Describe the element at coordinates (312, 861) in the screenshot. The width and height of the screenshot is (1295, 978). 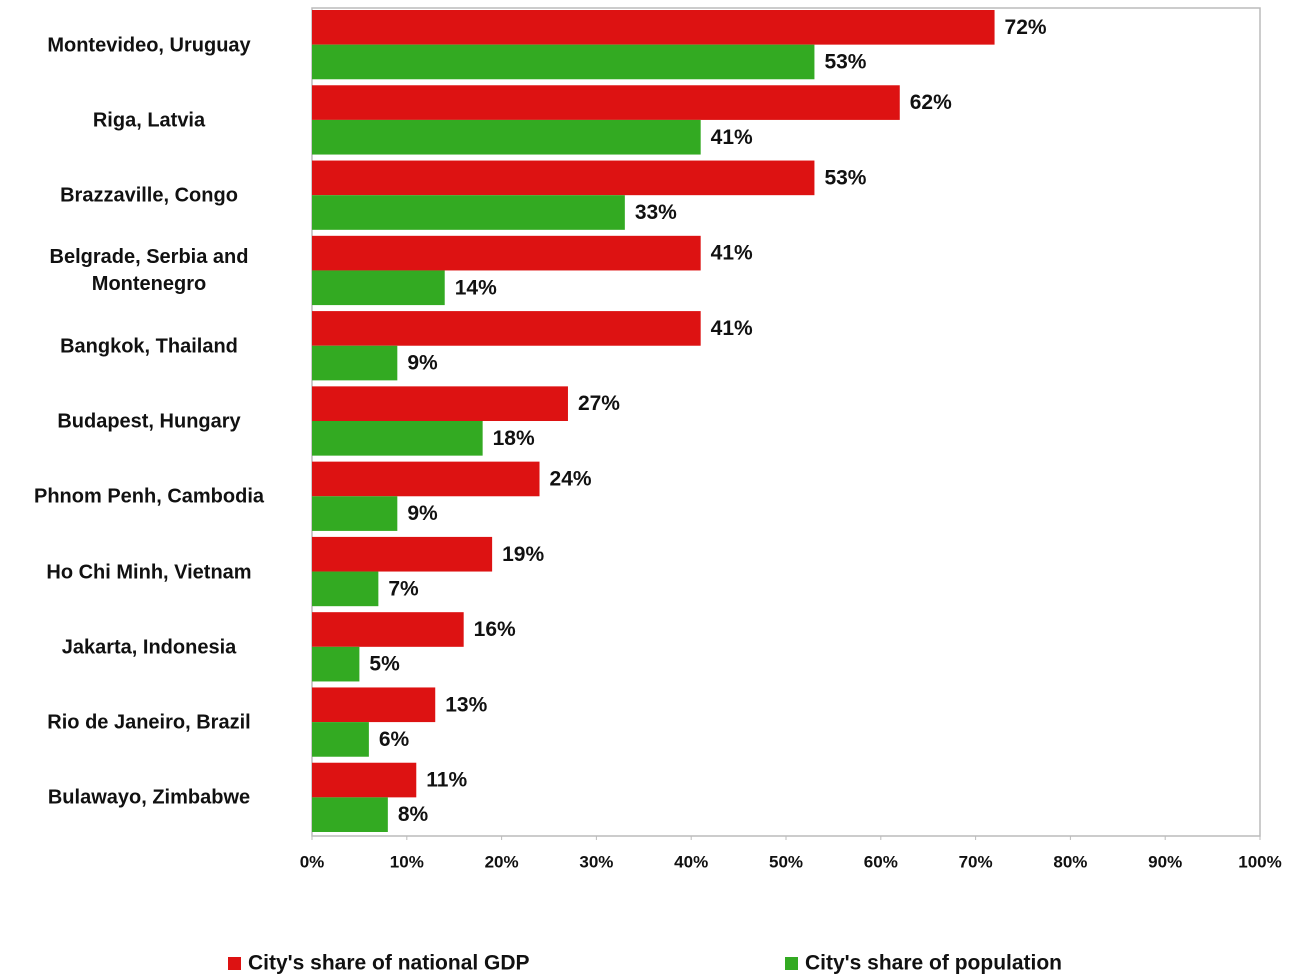
I see `x-tick-label: 0%` at that location.